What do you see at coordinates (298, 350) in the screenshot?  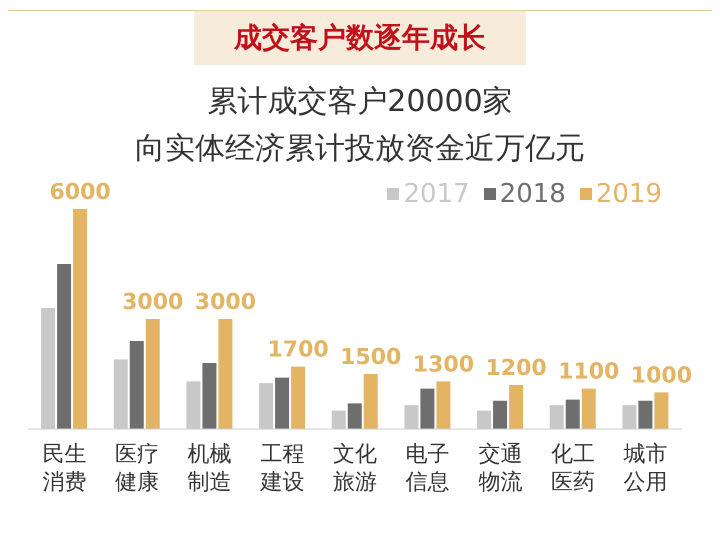 I see `data-label: 1700` at bounding box center [298, 350].